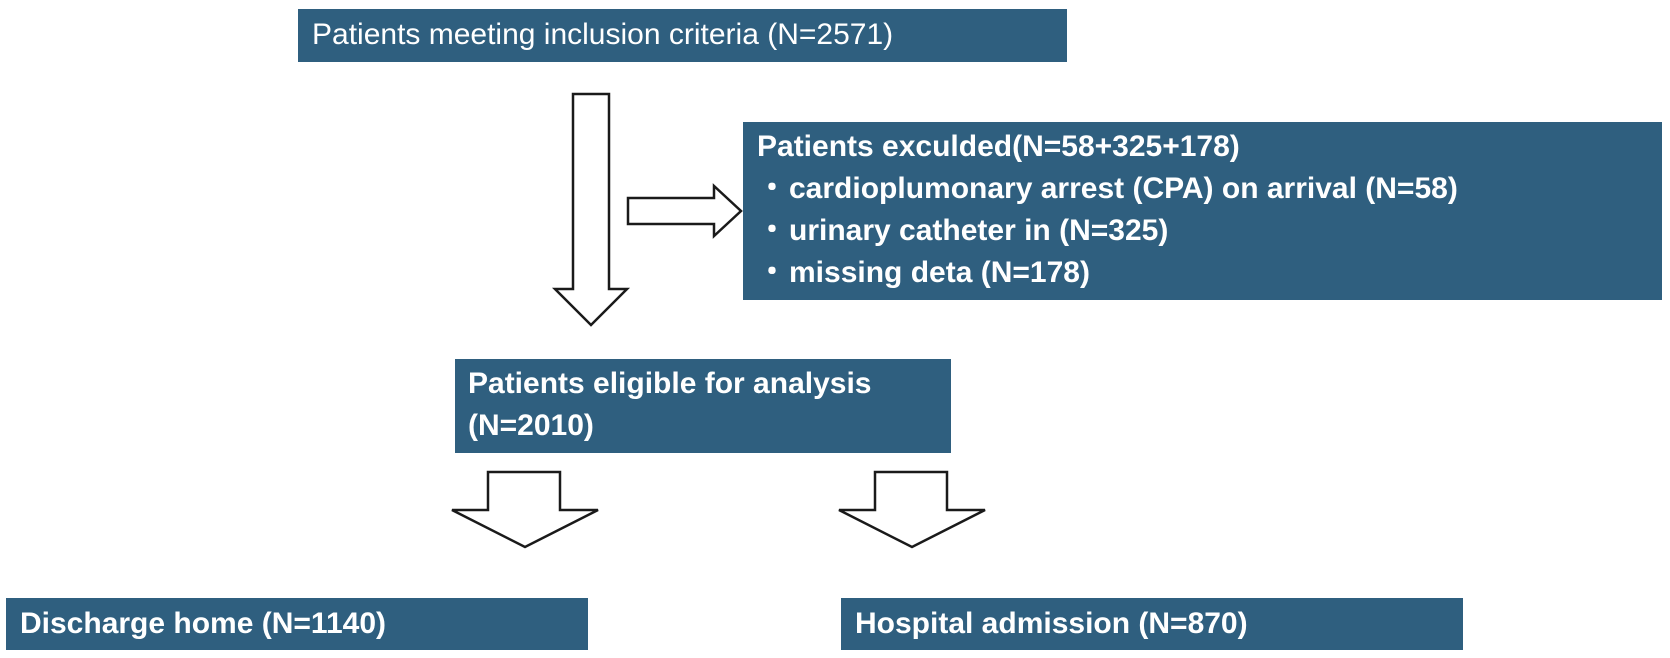 Image resolution: width=1670 pixels, height=658 pixels. I want to click on arrow-down-main-icon, so click(591, 209).